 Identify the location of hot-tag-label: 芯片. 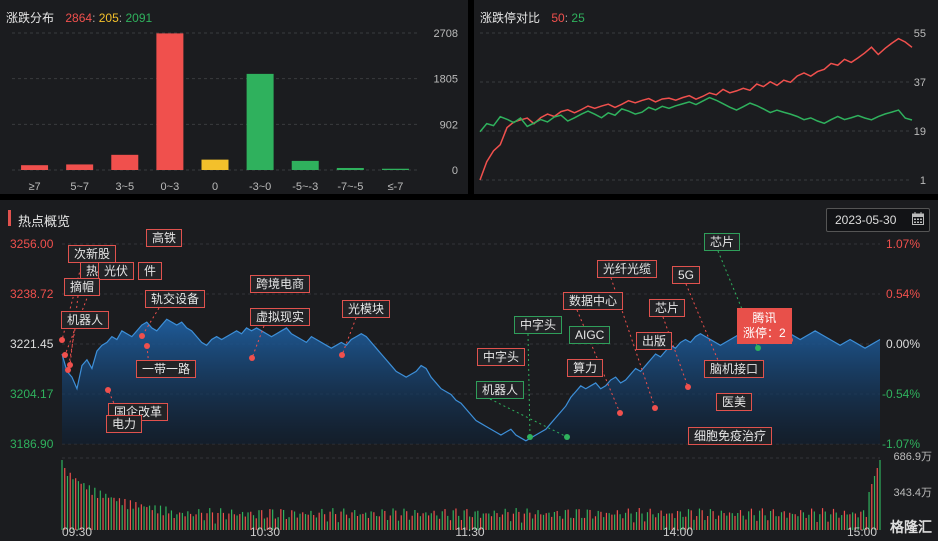
(722, 242).